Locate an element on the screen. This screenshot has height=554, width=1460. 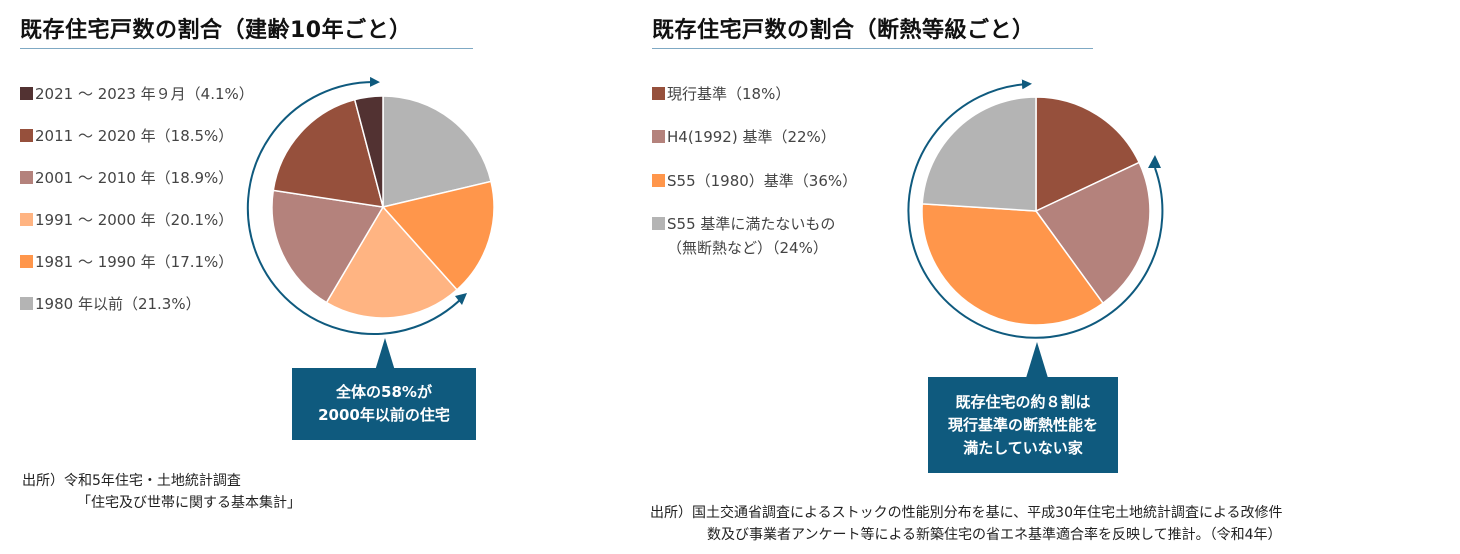
left-callout-line2: 2000年以前の住宅 is located at coordinates (384, 415).